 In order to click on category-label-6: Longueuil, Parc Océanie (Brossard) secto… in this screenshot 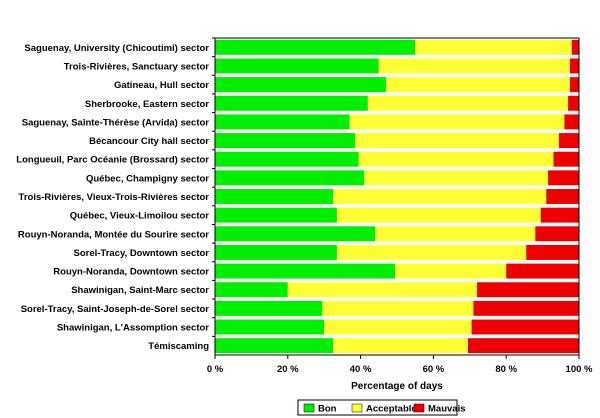, I will do `click(112, 160)`.